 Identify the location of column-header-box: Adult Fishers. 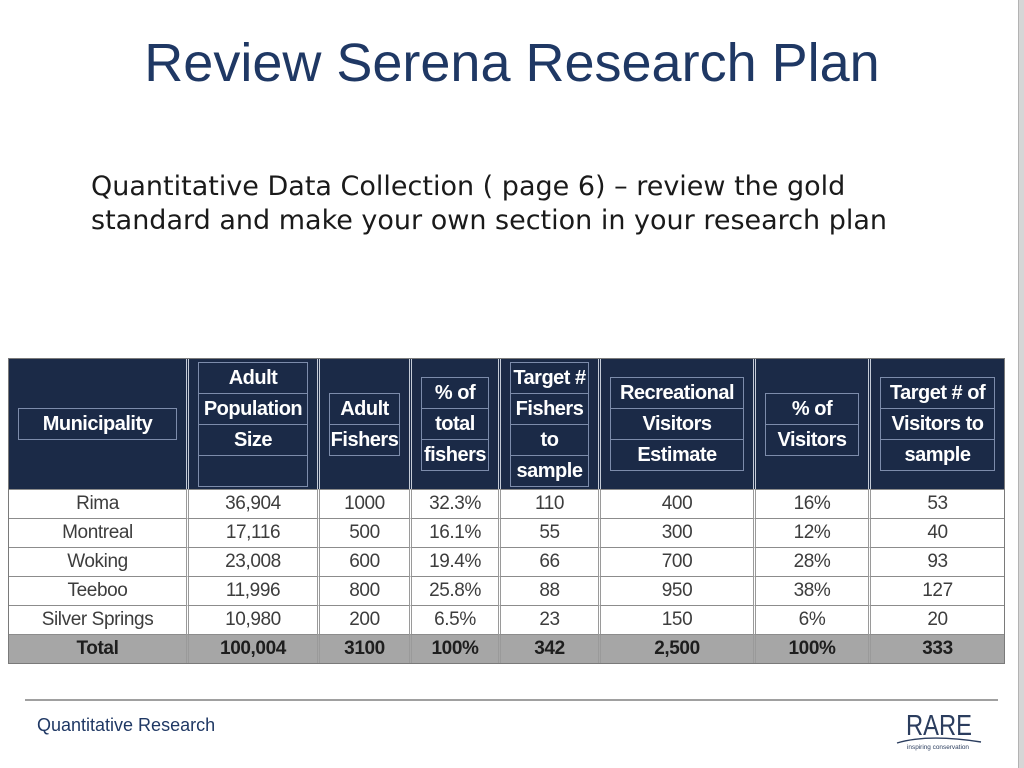
(364, 424).